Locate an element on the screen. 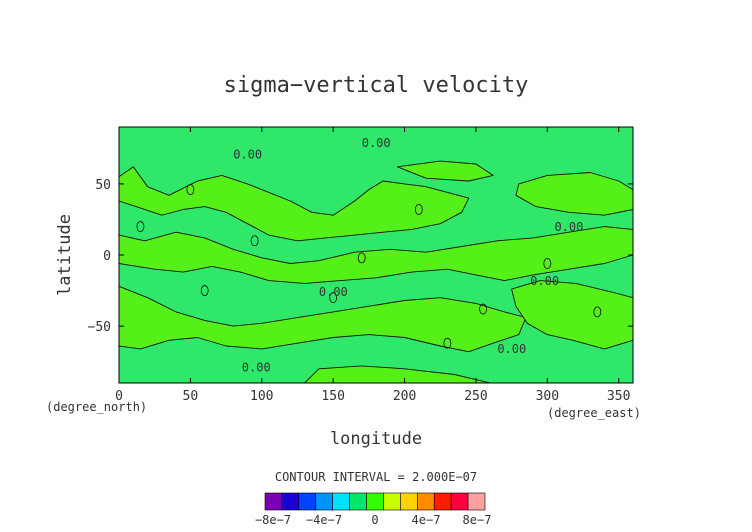 Image resolution: width=752 pixels, height=532 pixels. y-axis-label: latitude is located at coordinates (65, 255).